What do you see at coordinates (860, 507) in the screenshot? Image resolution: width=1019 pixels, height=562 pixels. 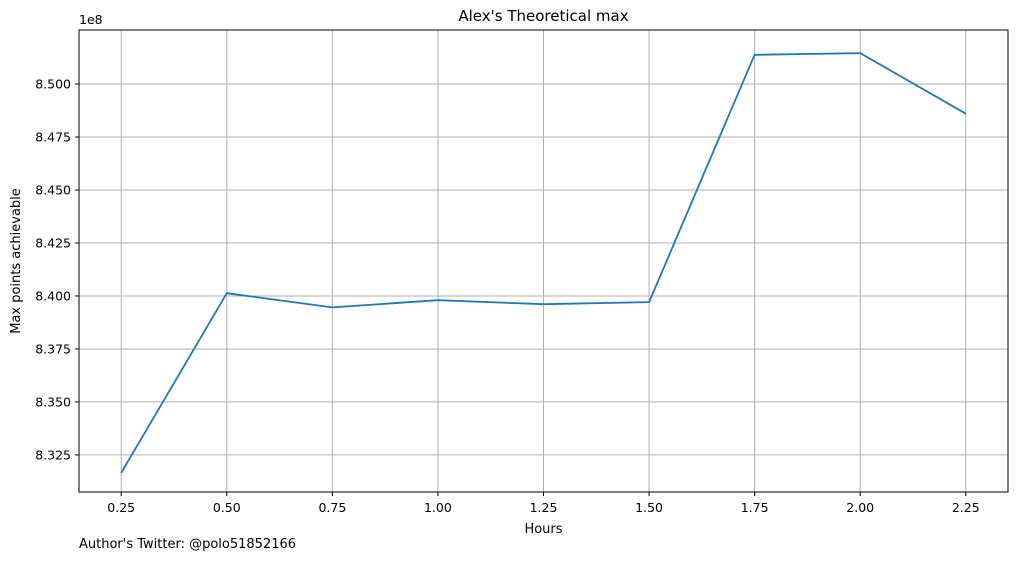 I see `x-tick-label: 2.00` at bounding box center [860, 507].